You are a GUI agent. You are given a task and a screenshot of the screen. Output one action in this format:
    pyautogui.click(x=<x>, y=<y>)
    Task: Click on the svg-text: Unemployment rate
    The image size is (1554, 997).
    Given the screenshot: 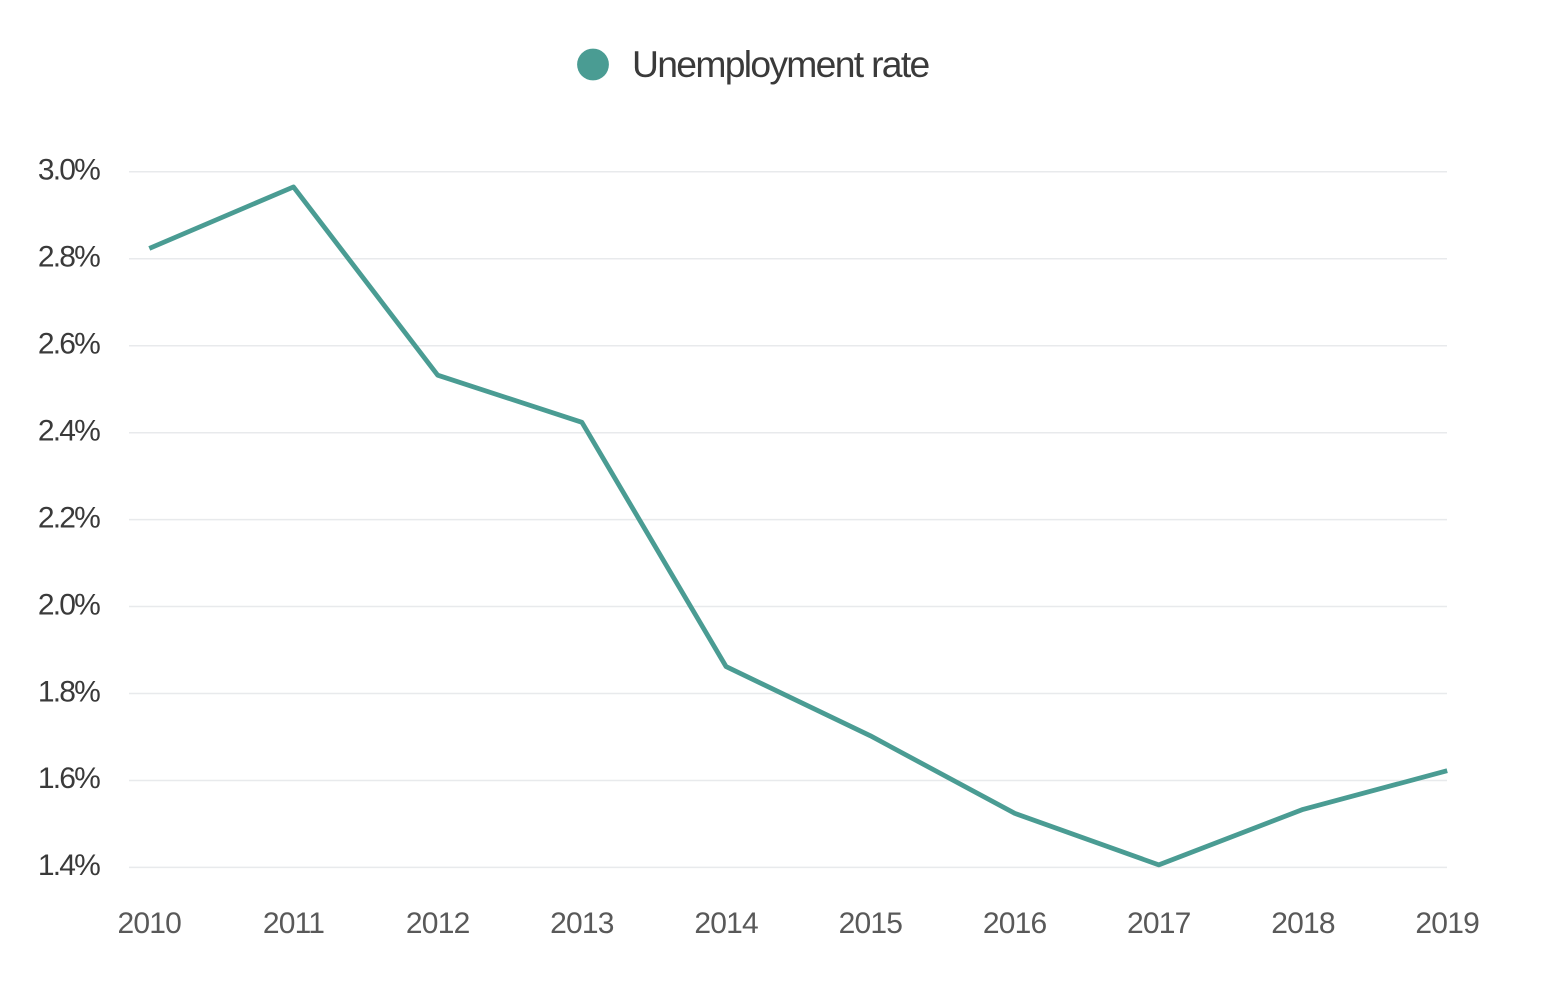 What is the action you would take?
    pyautogui.click(x=781, y=64)
    